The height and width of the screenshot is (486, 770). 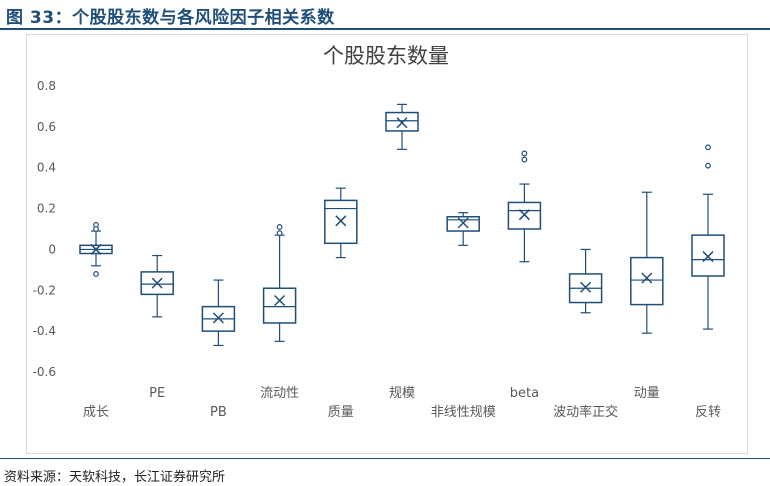 What do you see at coordinates (157, 393) in the screenshot?
I see `x-category-label: PE` at bounding box center [157, 393].